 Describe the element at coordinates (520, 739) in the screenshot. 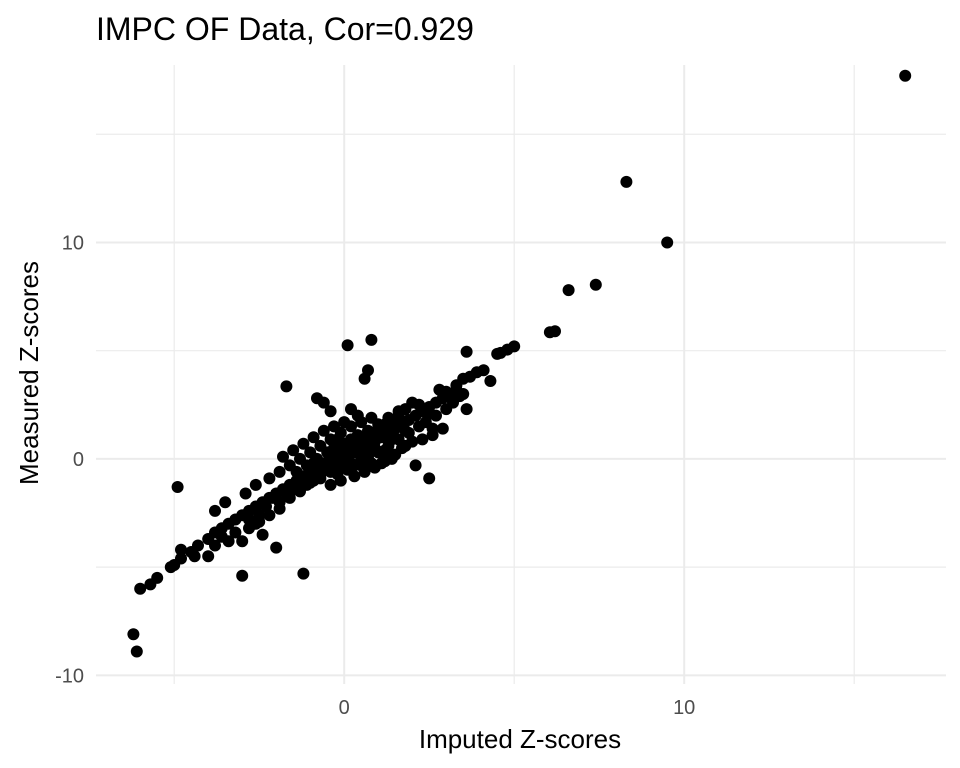

I see `x-axis-title: Imputed Z-scores` at that location.